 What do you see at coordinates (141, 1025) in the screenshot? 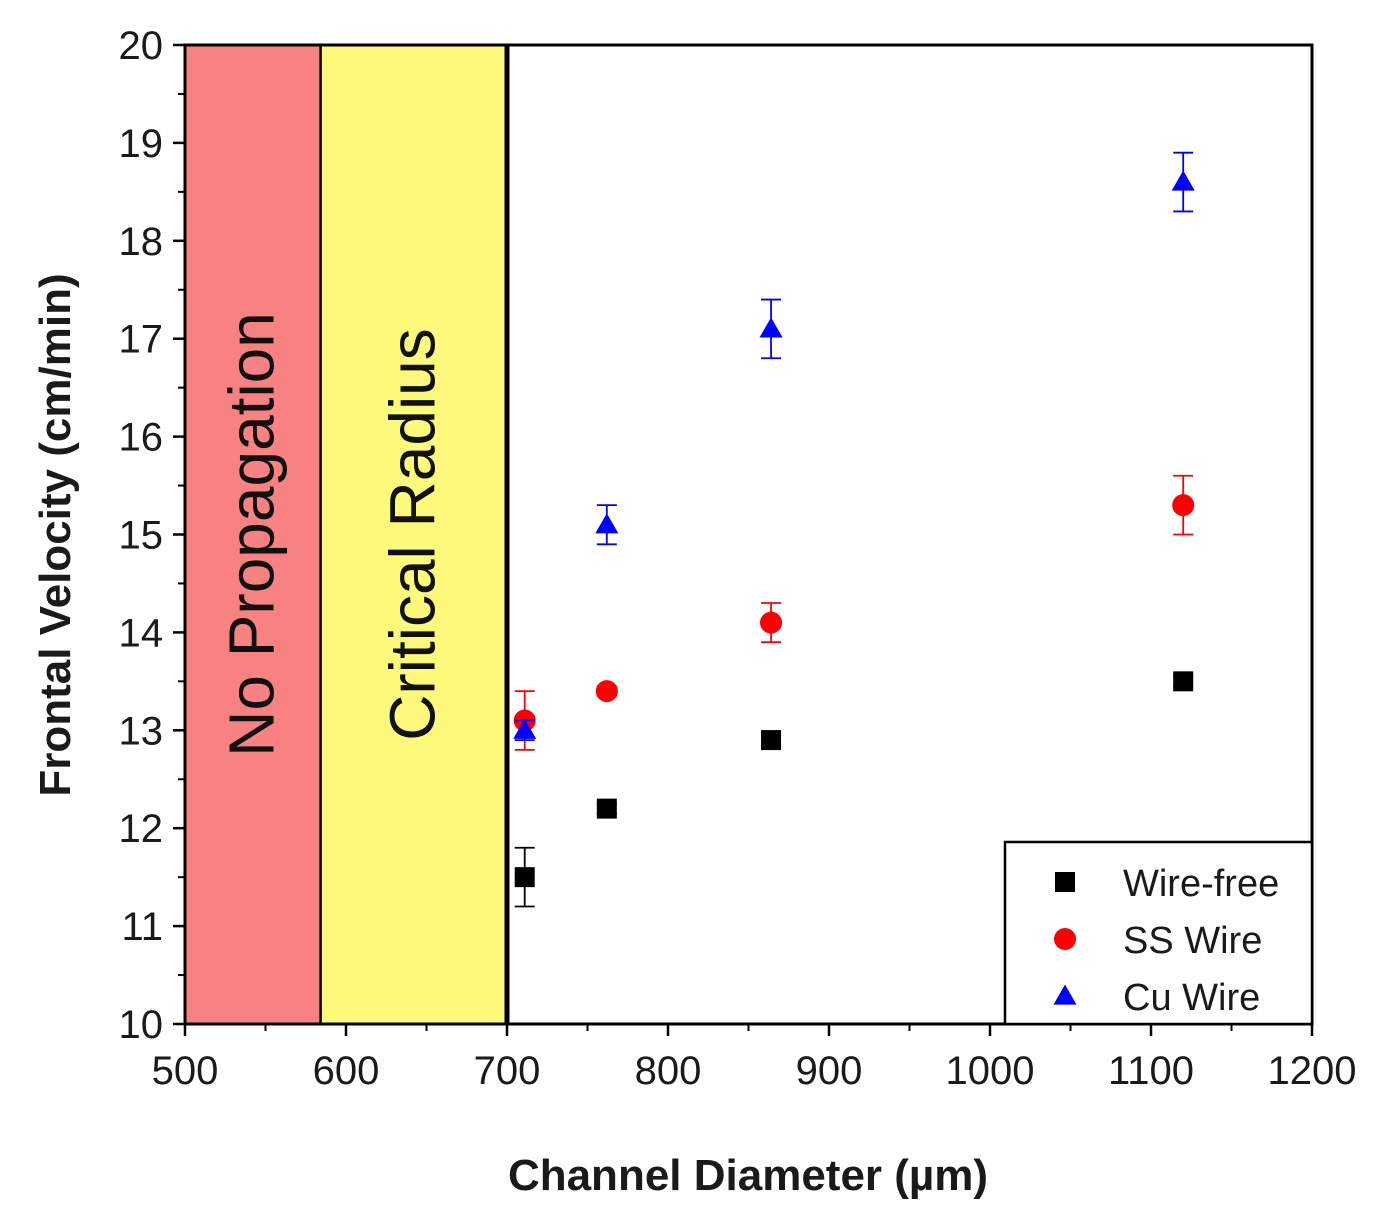
I see `y-tick-label: 10` at bounding box center [141, 1025].